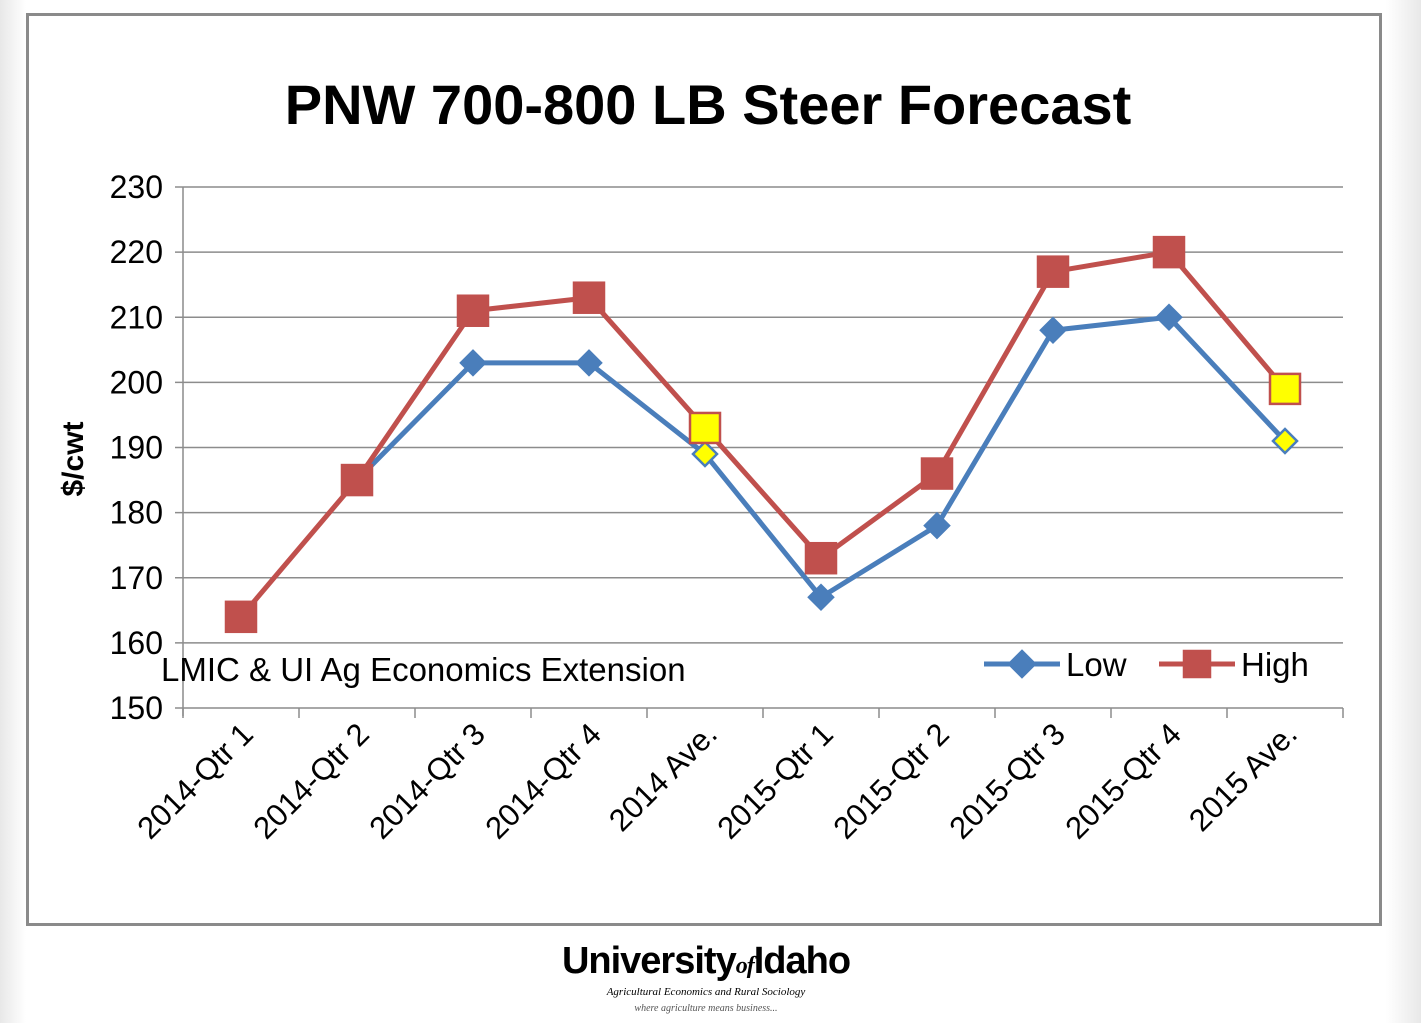 Image resolution: width=1421 pixels, height=1023 pixels. I want to click on x-tick-label: 2014-Qtr 2, so click(311, 781).